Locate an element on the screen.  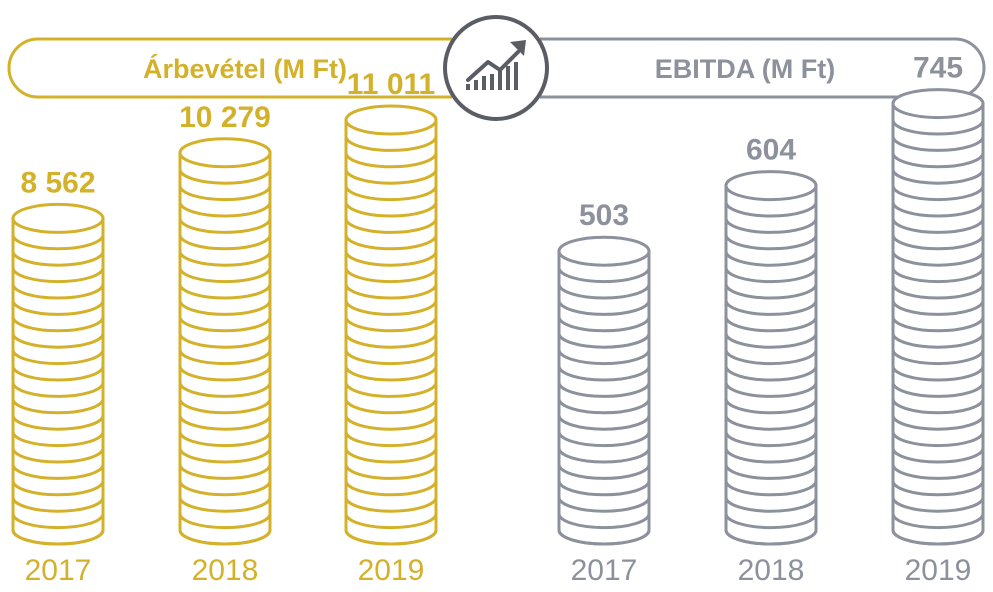
revenue-stack-2017 is located at coordinates (58, 374).